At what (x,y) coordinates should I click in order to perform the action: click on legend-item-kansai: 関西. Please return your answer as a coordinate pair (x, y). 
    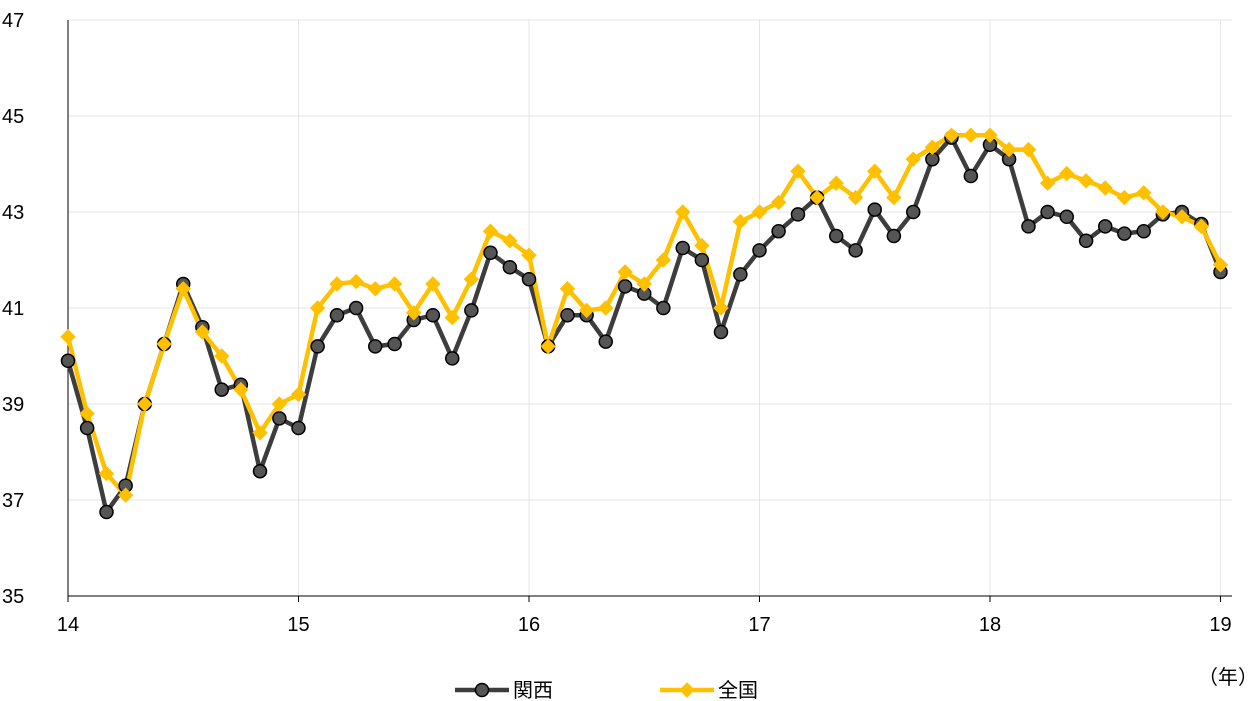
    Looking at the image, I should click on (504, 690).